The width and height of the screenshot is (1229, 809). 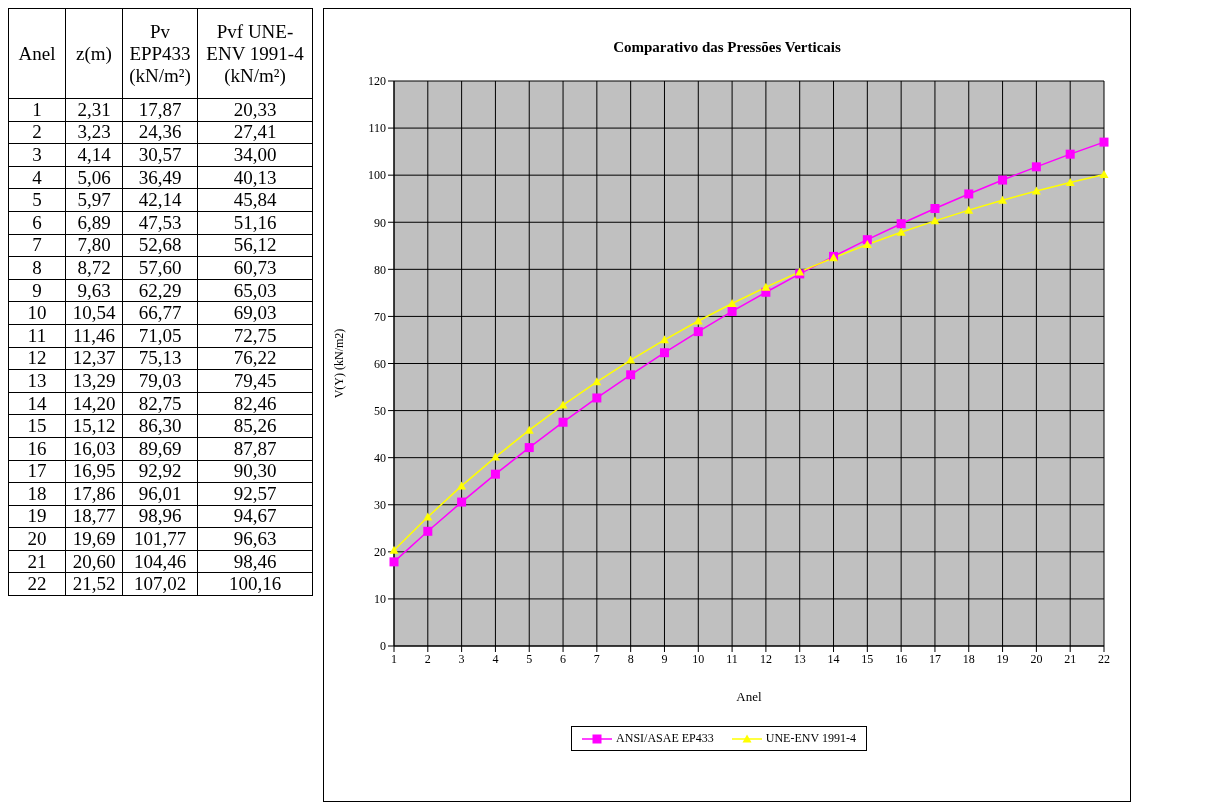 I want to click on text: Pv EPP433 (kN/m²), so click(x=160, y=53).